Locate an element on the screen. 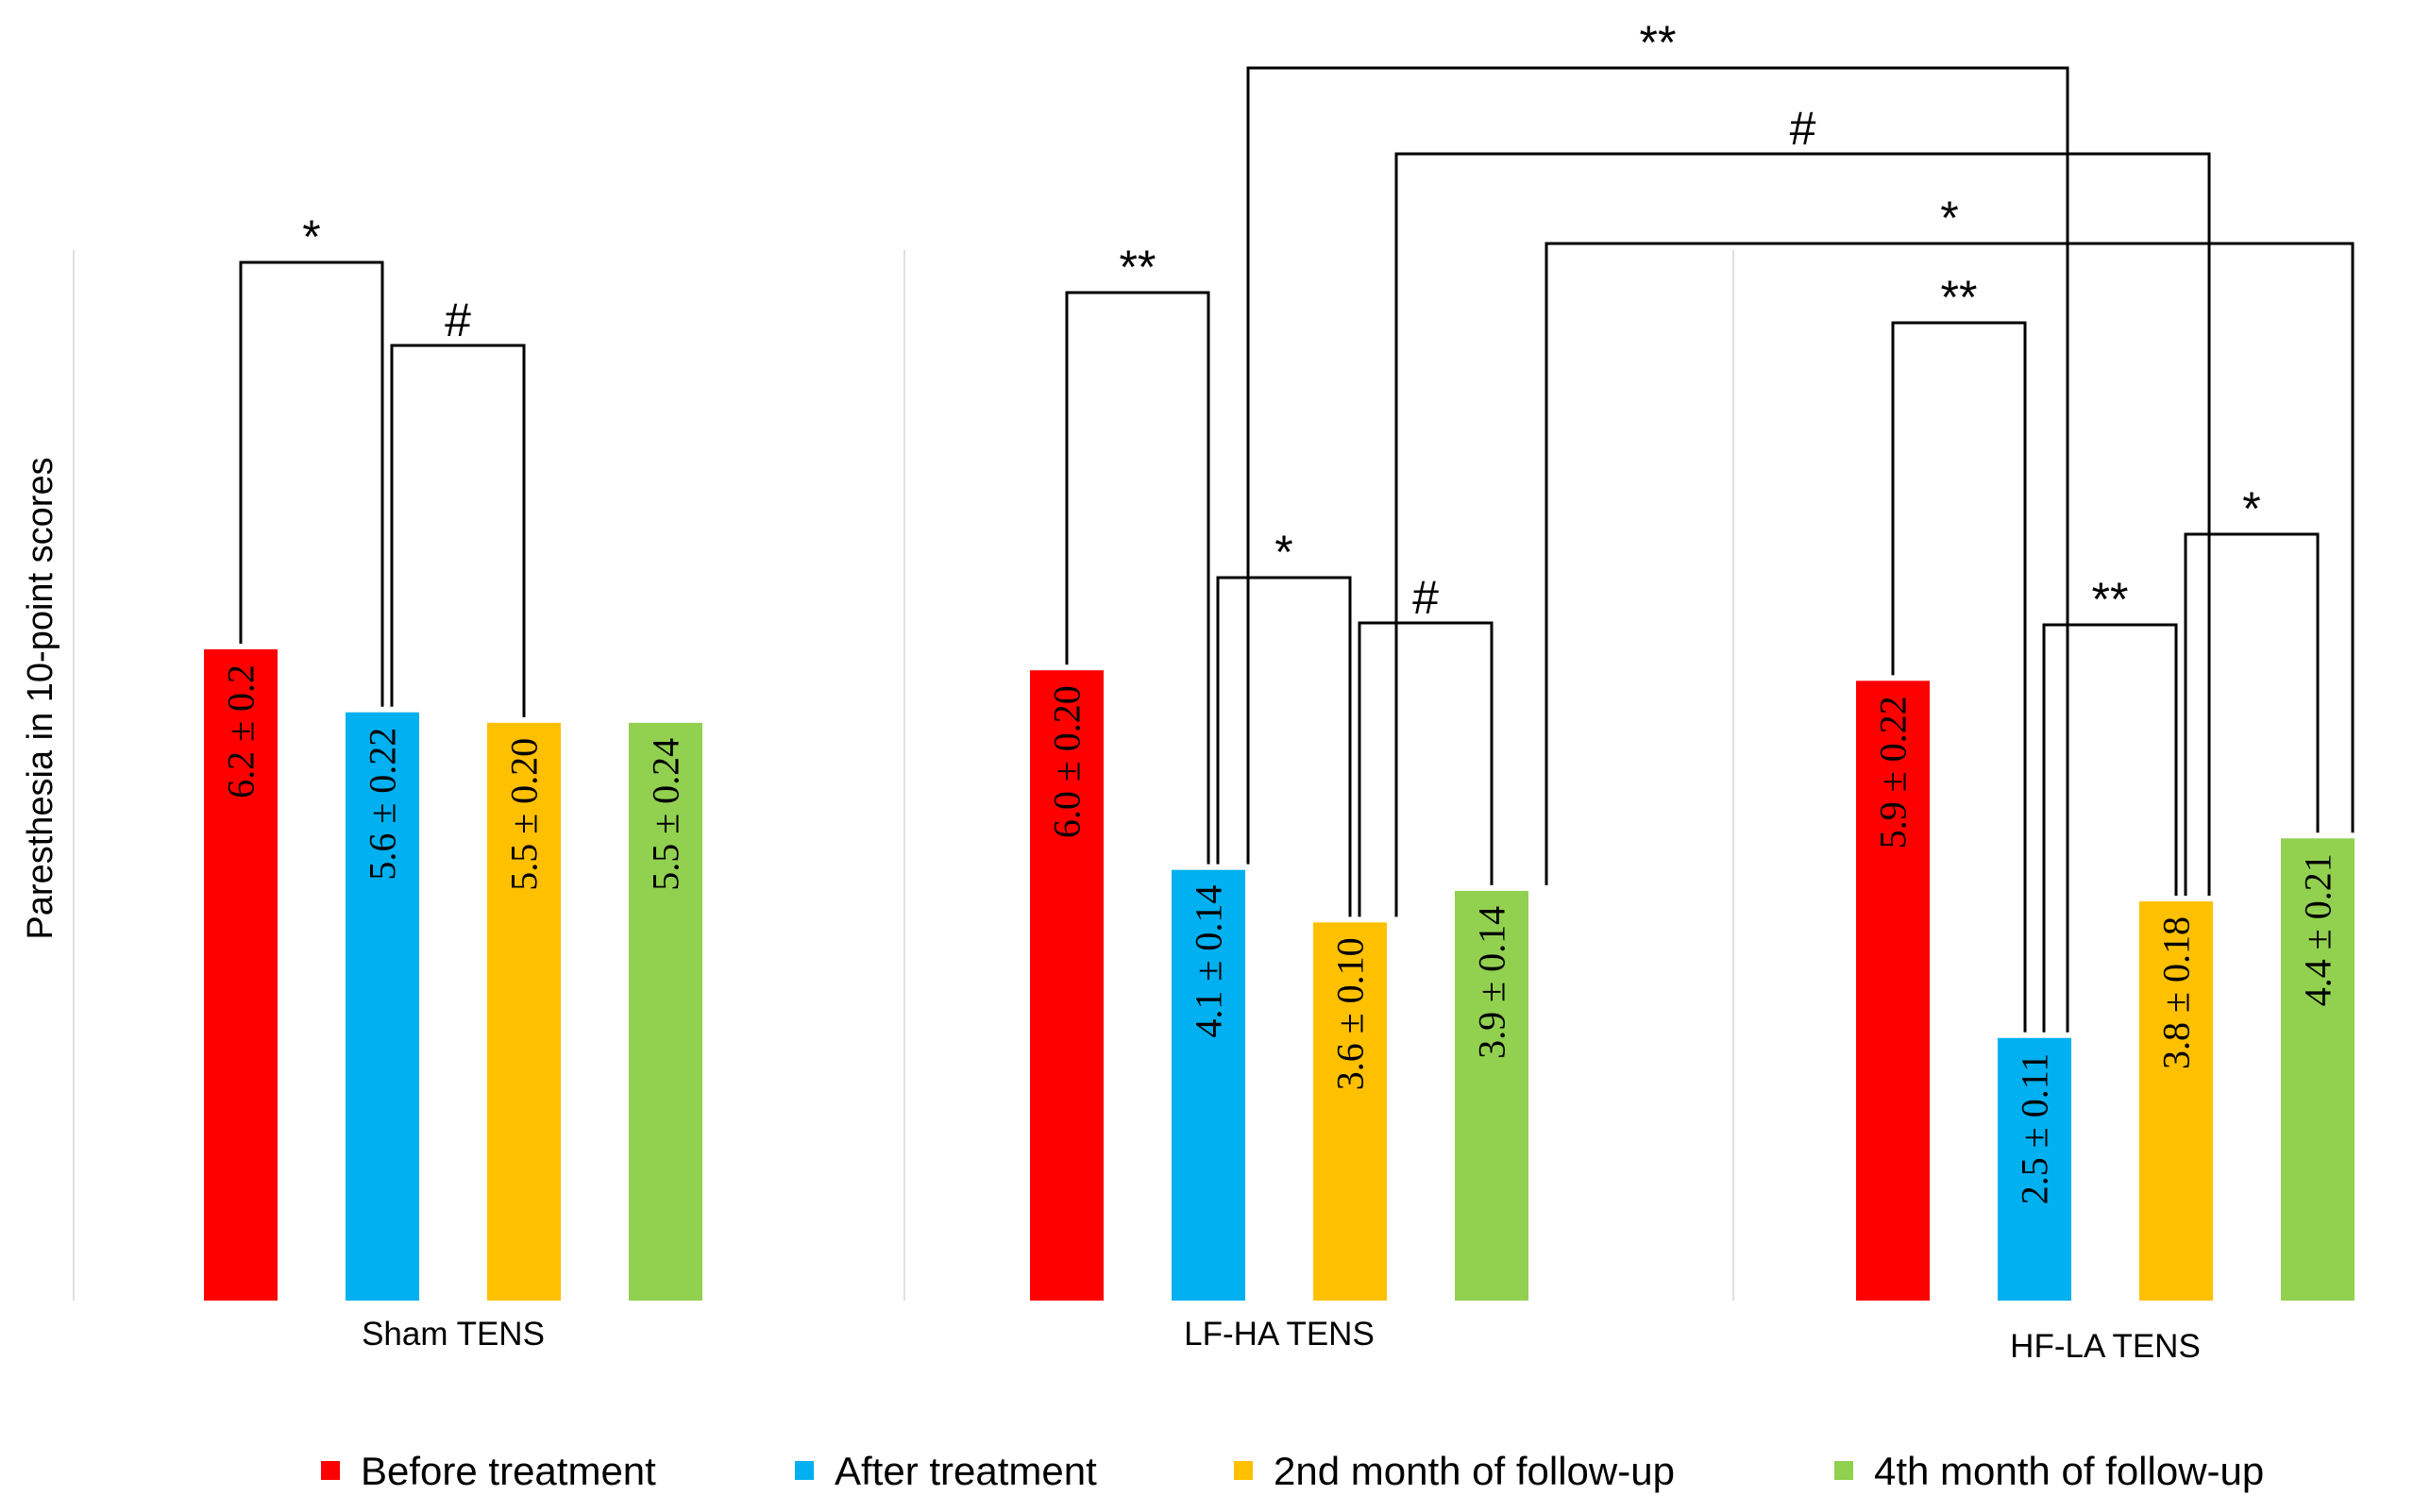 The width and height of the screenshot is (2414, 1512). bar-sham-tens-2nd-month-of-follow-up is located at coordinates (524, 1011).